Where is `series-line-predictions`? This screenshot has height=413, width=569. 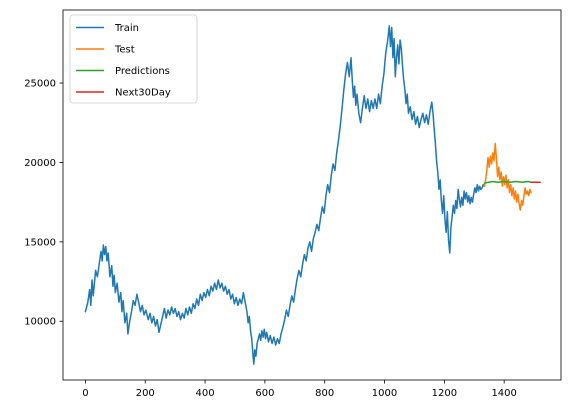 series-line-predictions is located at coordinates (507, 182).